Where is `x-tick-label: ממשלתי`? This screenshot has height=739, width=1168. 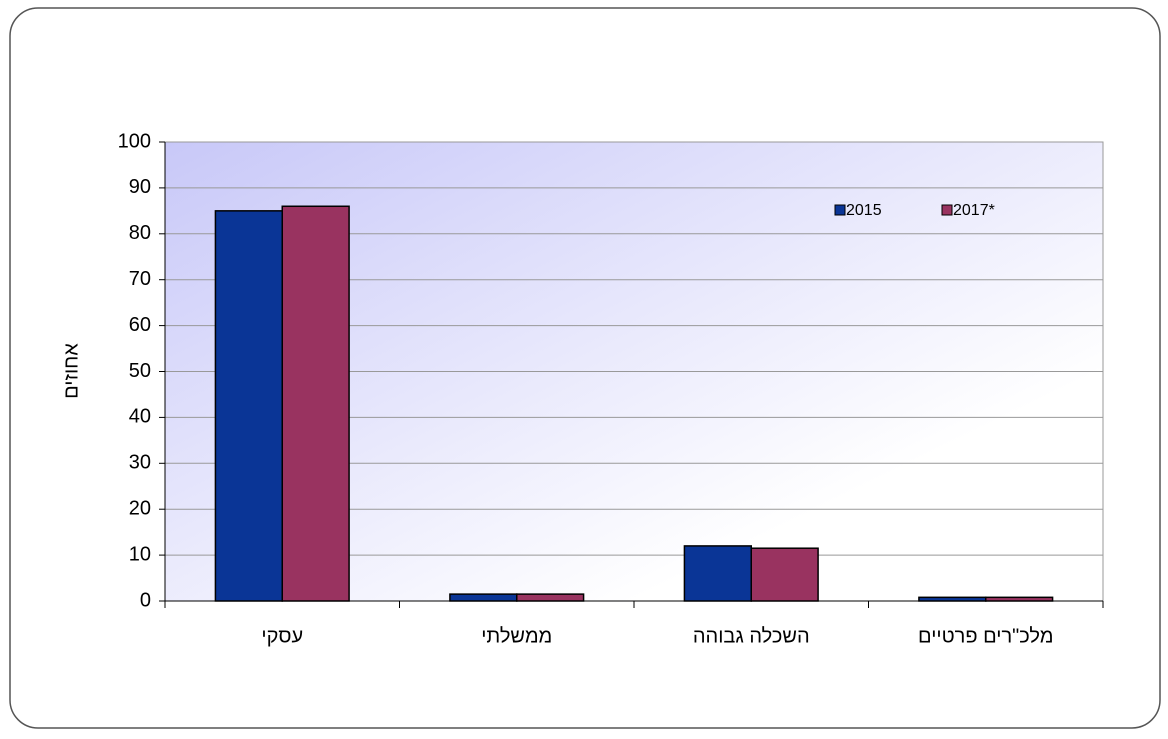
x-tick-label: ממשלתי is located at coordinates (516, 636).